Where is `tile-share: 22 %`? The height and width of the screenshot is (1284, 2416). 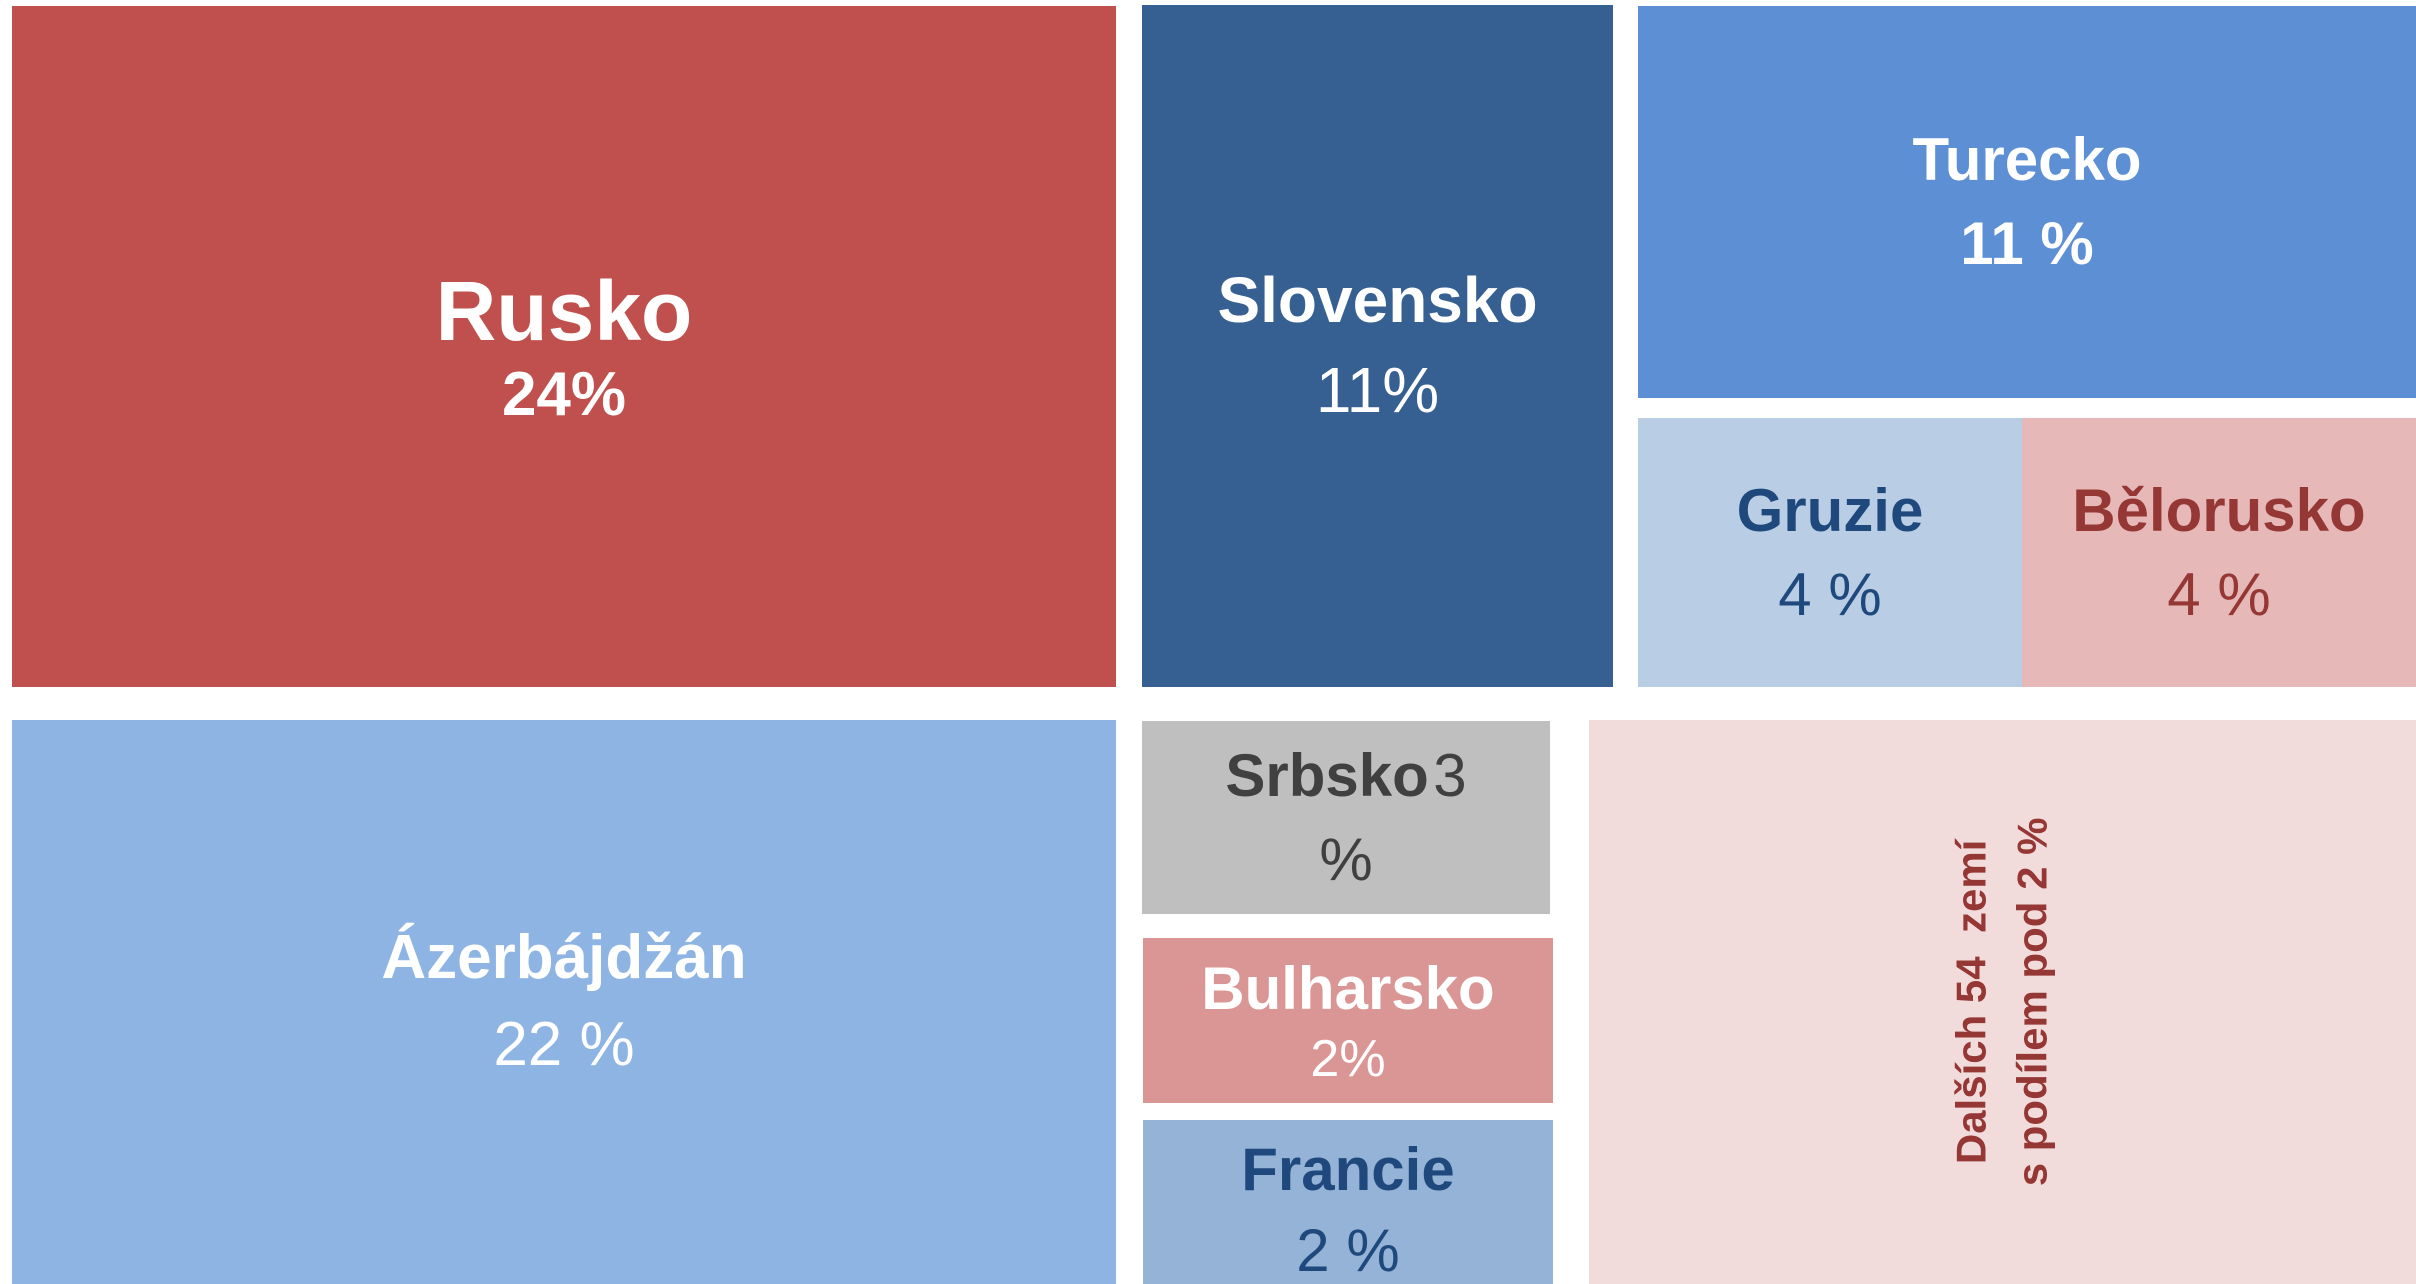 tile-share: 22 % is located at coordinates (564, 1044).